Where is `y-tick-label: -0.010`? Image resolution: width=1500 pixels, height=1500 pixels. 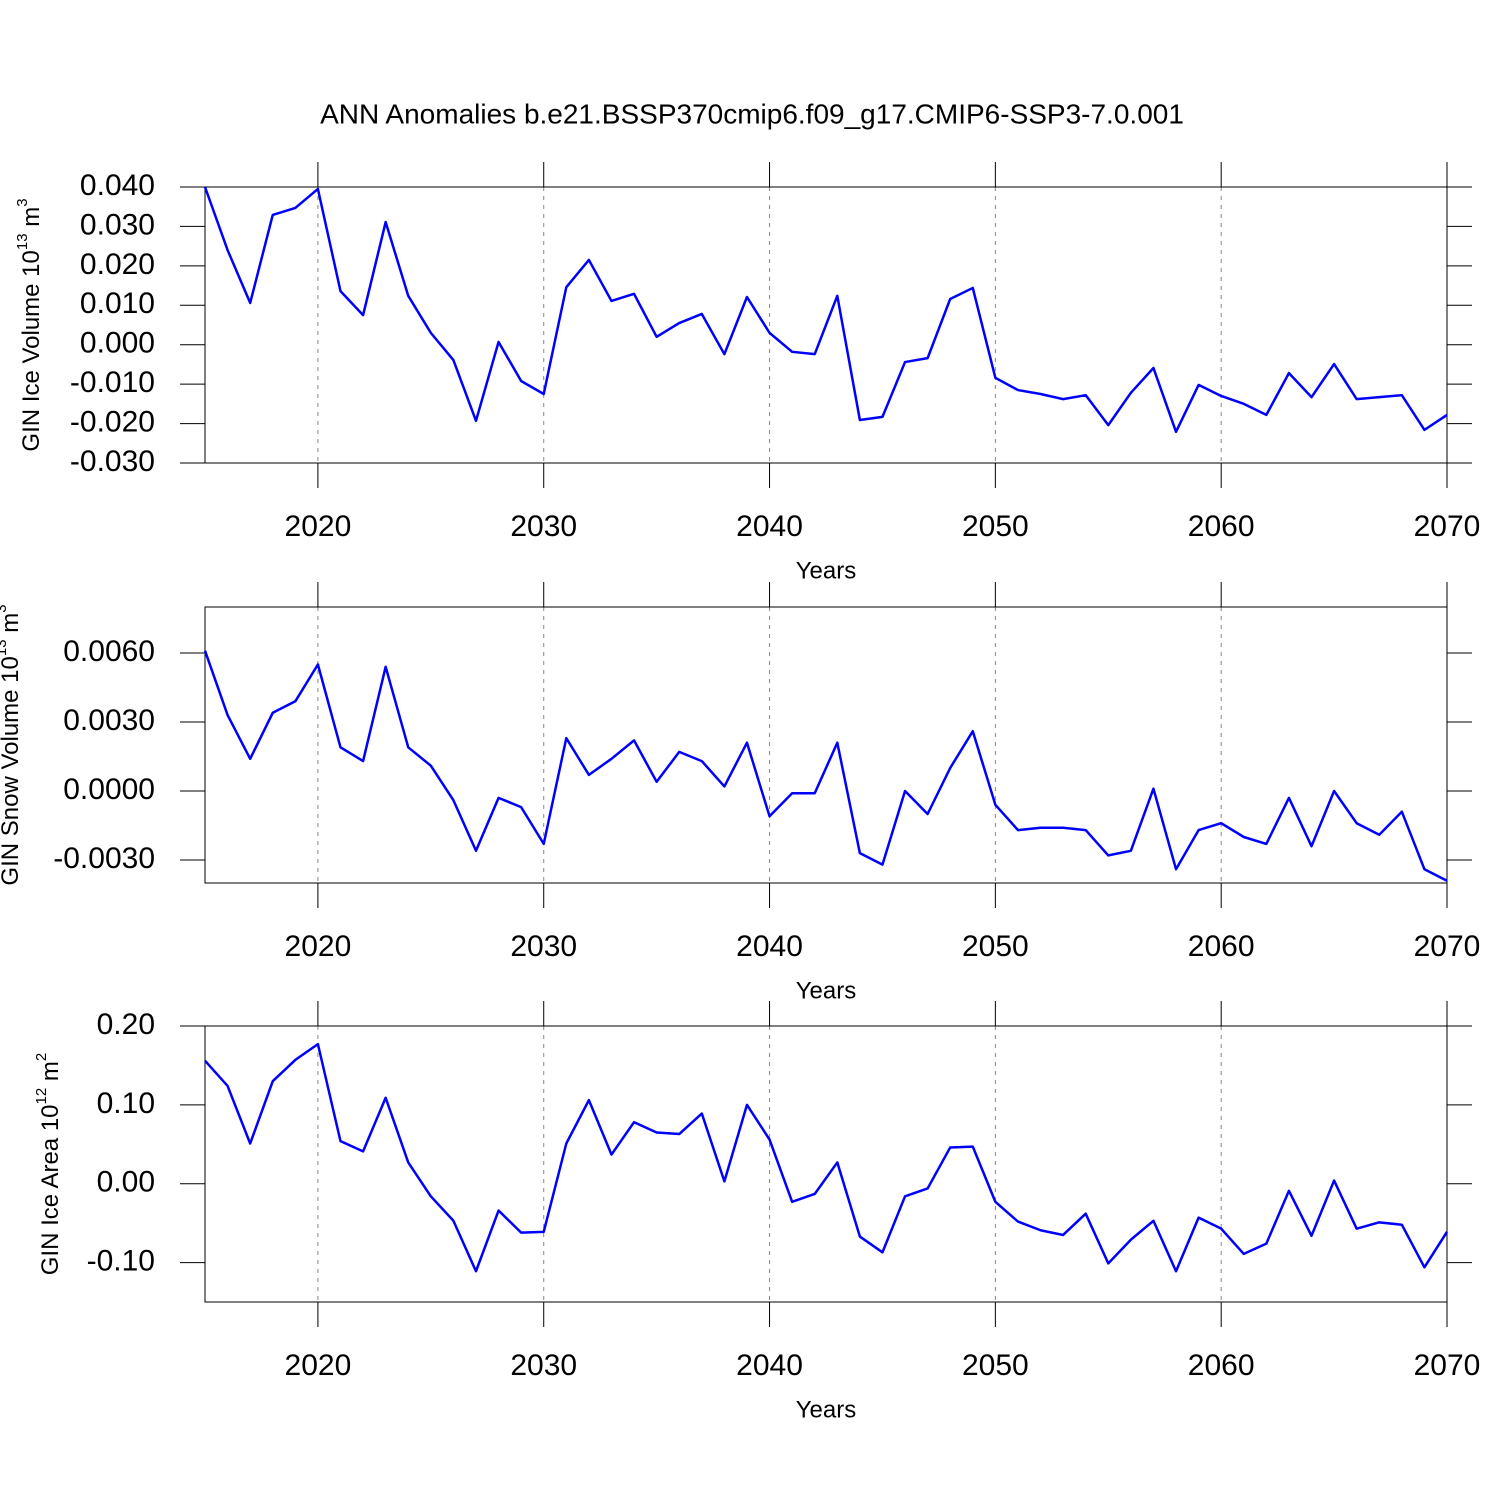
y-tick-label: -0.010 is located at coordinates (112, 382).